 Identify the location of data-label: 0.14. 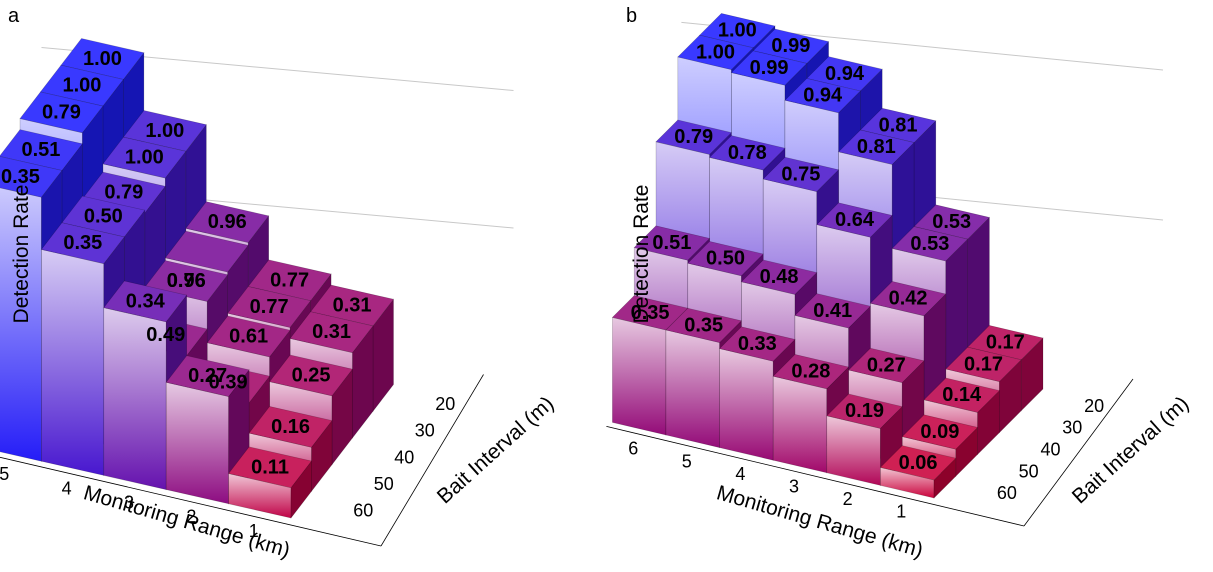
(962, 395).